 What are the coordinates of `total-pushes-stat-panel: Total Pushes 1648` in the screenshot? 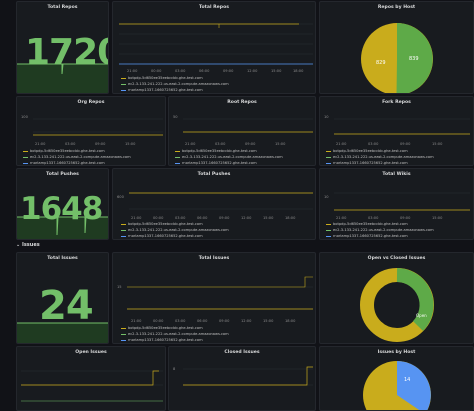 It's located at (62, 204).